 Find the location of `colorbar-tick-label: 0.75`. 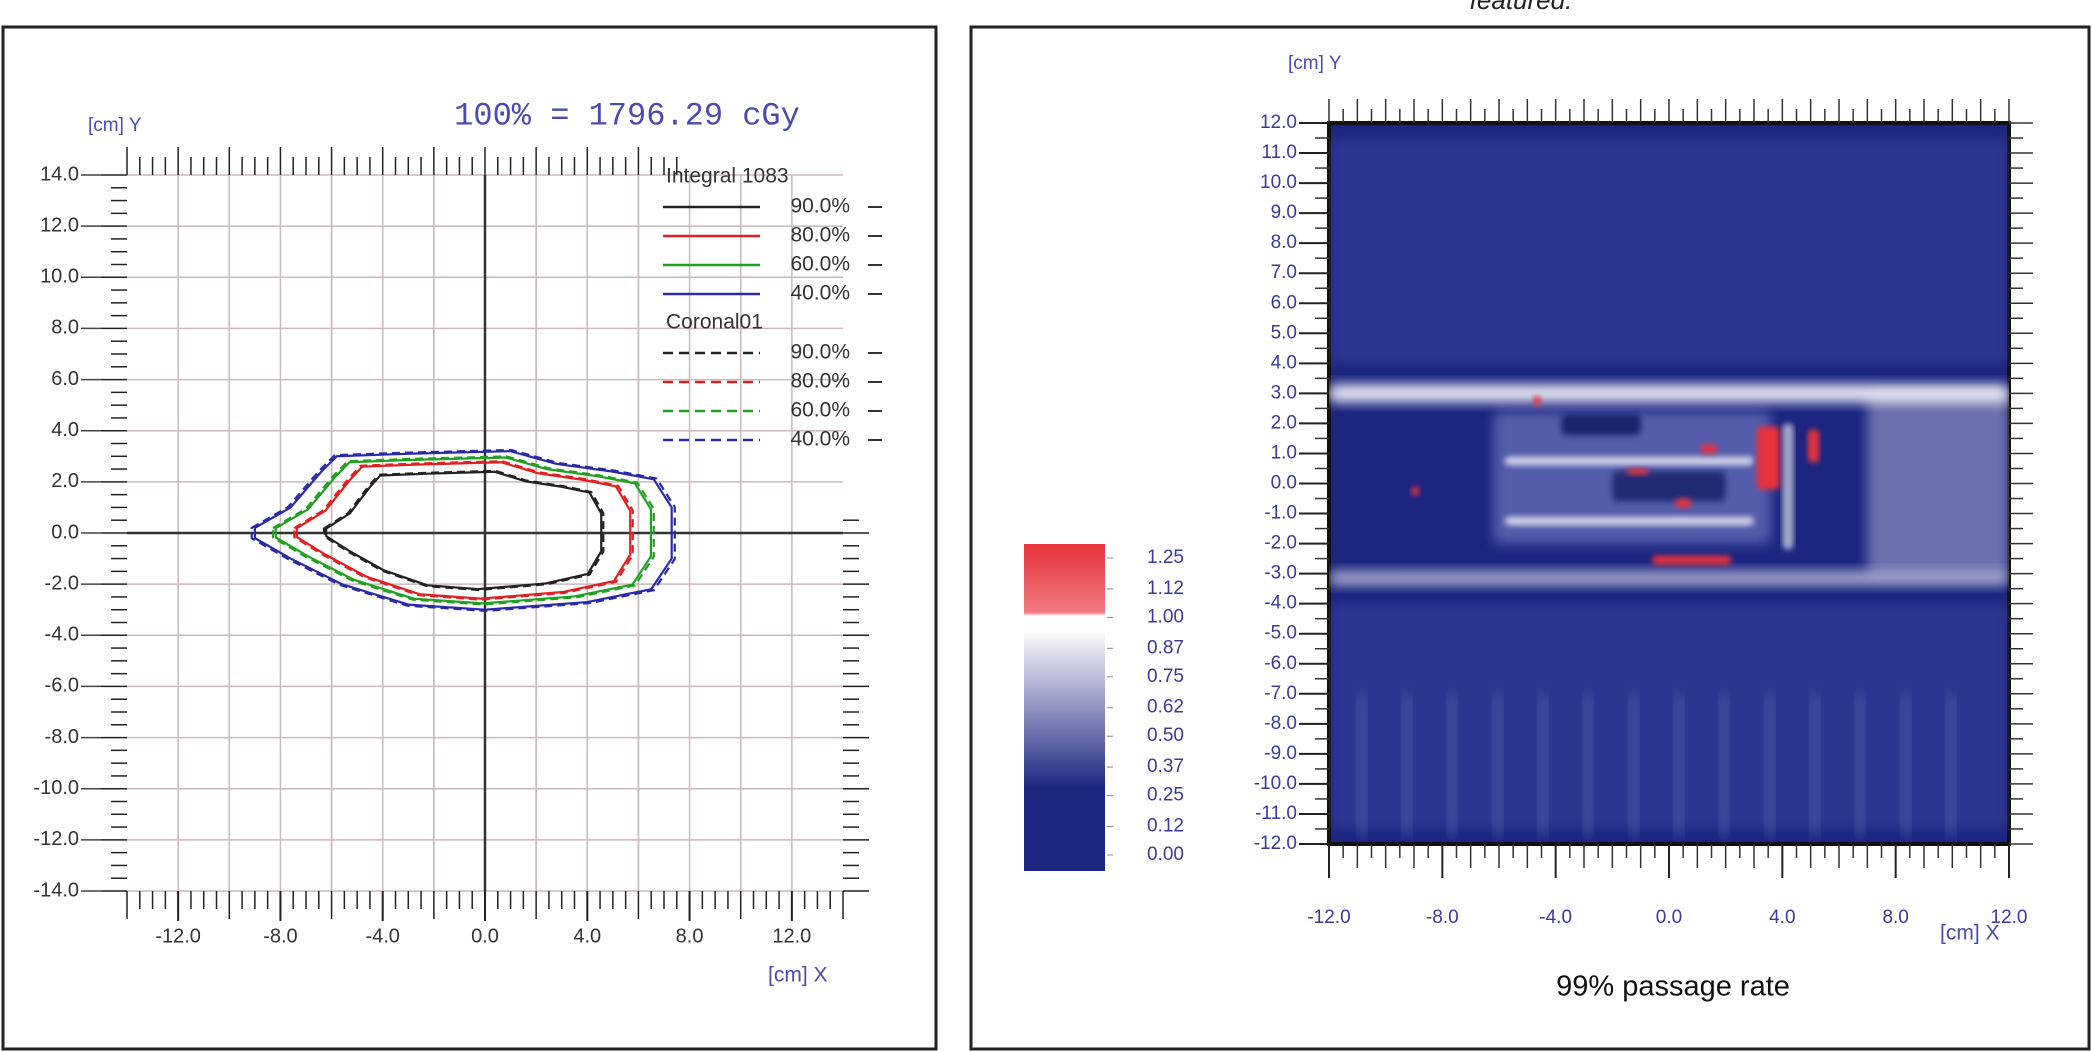

colorbar-tick-label: 0.75 is located at coordinates (1165, 676).